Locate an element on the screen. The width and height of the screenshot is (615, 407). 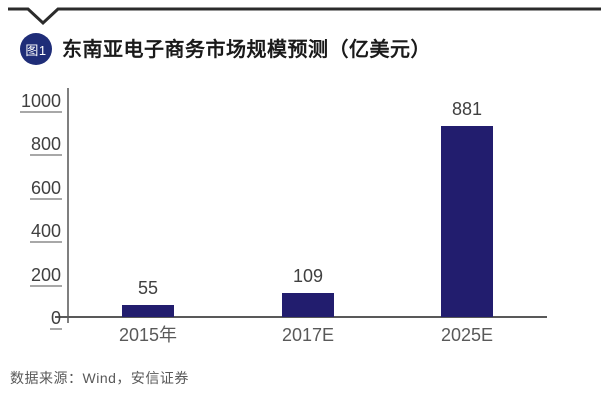
y-tick-value: 0 is located at coordinates (55, 319).